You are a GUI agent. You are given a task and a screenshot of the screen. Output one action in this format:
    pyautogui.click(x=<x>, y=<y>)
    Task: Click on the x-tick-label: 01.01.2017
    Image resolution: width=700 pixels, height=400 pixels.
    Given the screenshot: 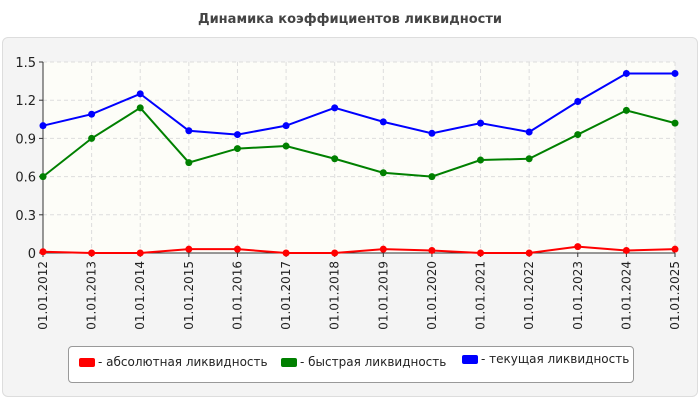 What is the action you would take?
    pyautogui.click(x=286, y=295)
    